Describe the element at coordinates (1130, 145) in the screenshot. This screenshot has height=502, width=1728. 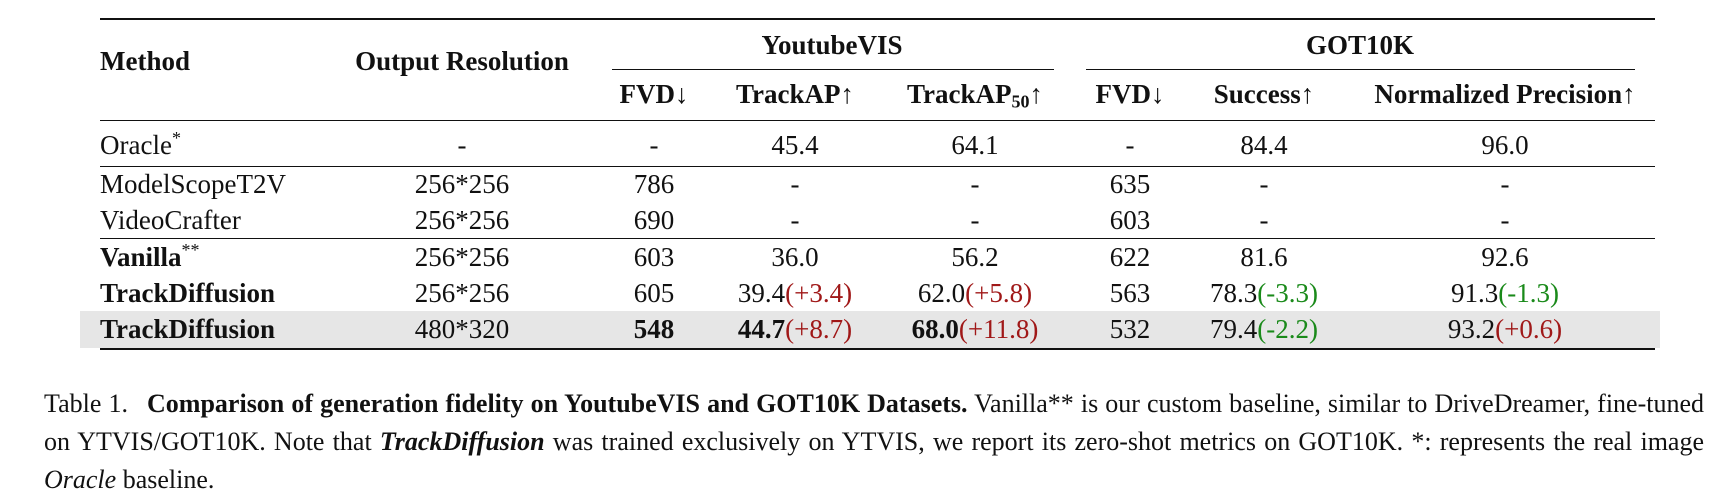
I see `cell-got-fvd: -` at that location.